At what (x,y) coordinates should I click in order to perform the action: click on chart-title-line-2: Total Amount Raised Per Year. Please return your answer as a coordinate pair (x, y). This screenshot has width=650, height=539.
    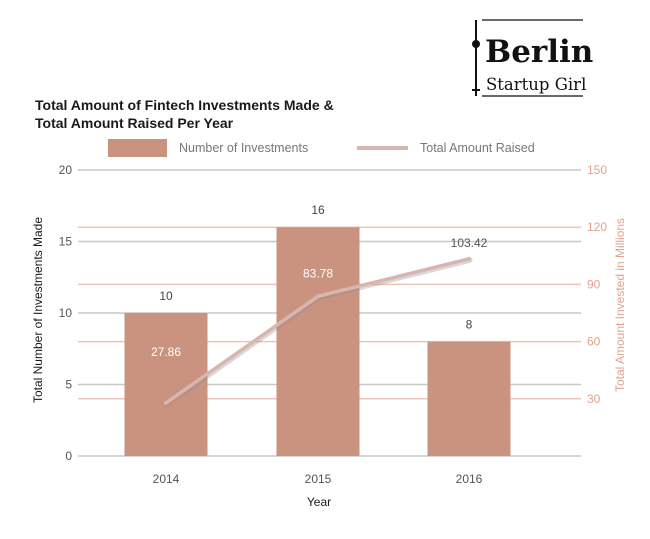
    Looking at the image, I should click on (134, 123).